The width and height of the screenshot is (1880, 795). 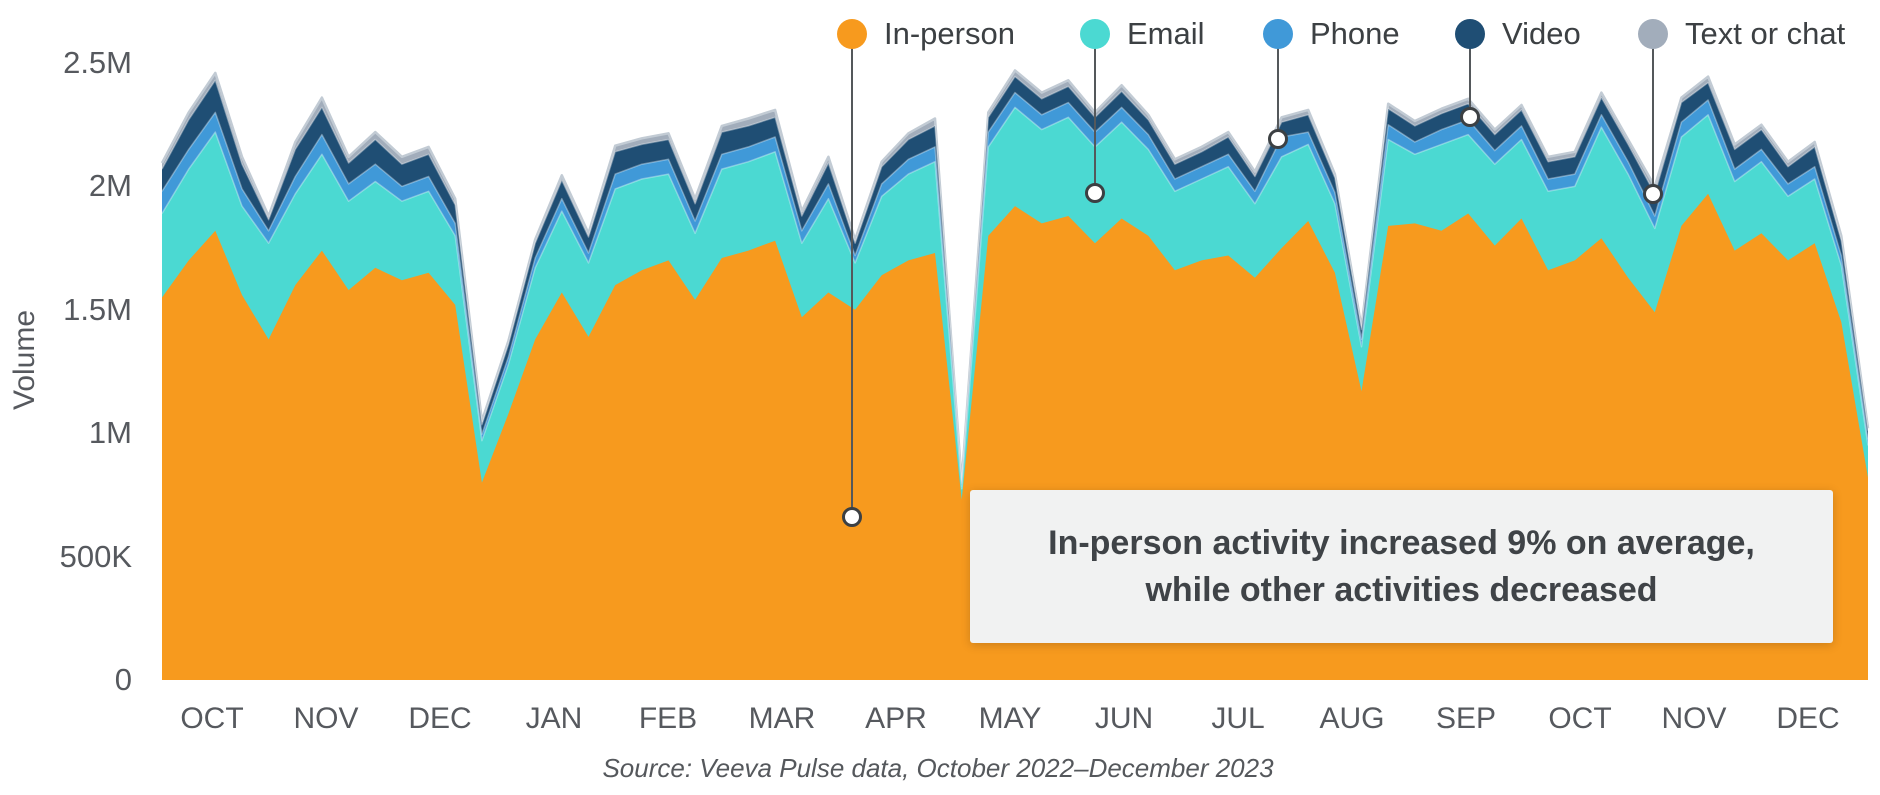 I want to click on x-tick-label: AUG, so click(x=1352, y=718).